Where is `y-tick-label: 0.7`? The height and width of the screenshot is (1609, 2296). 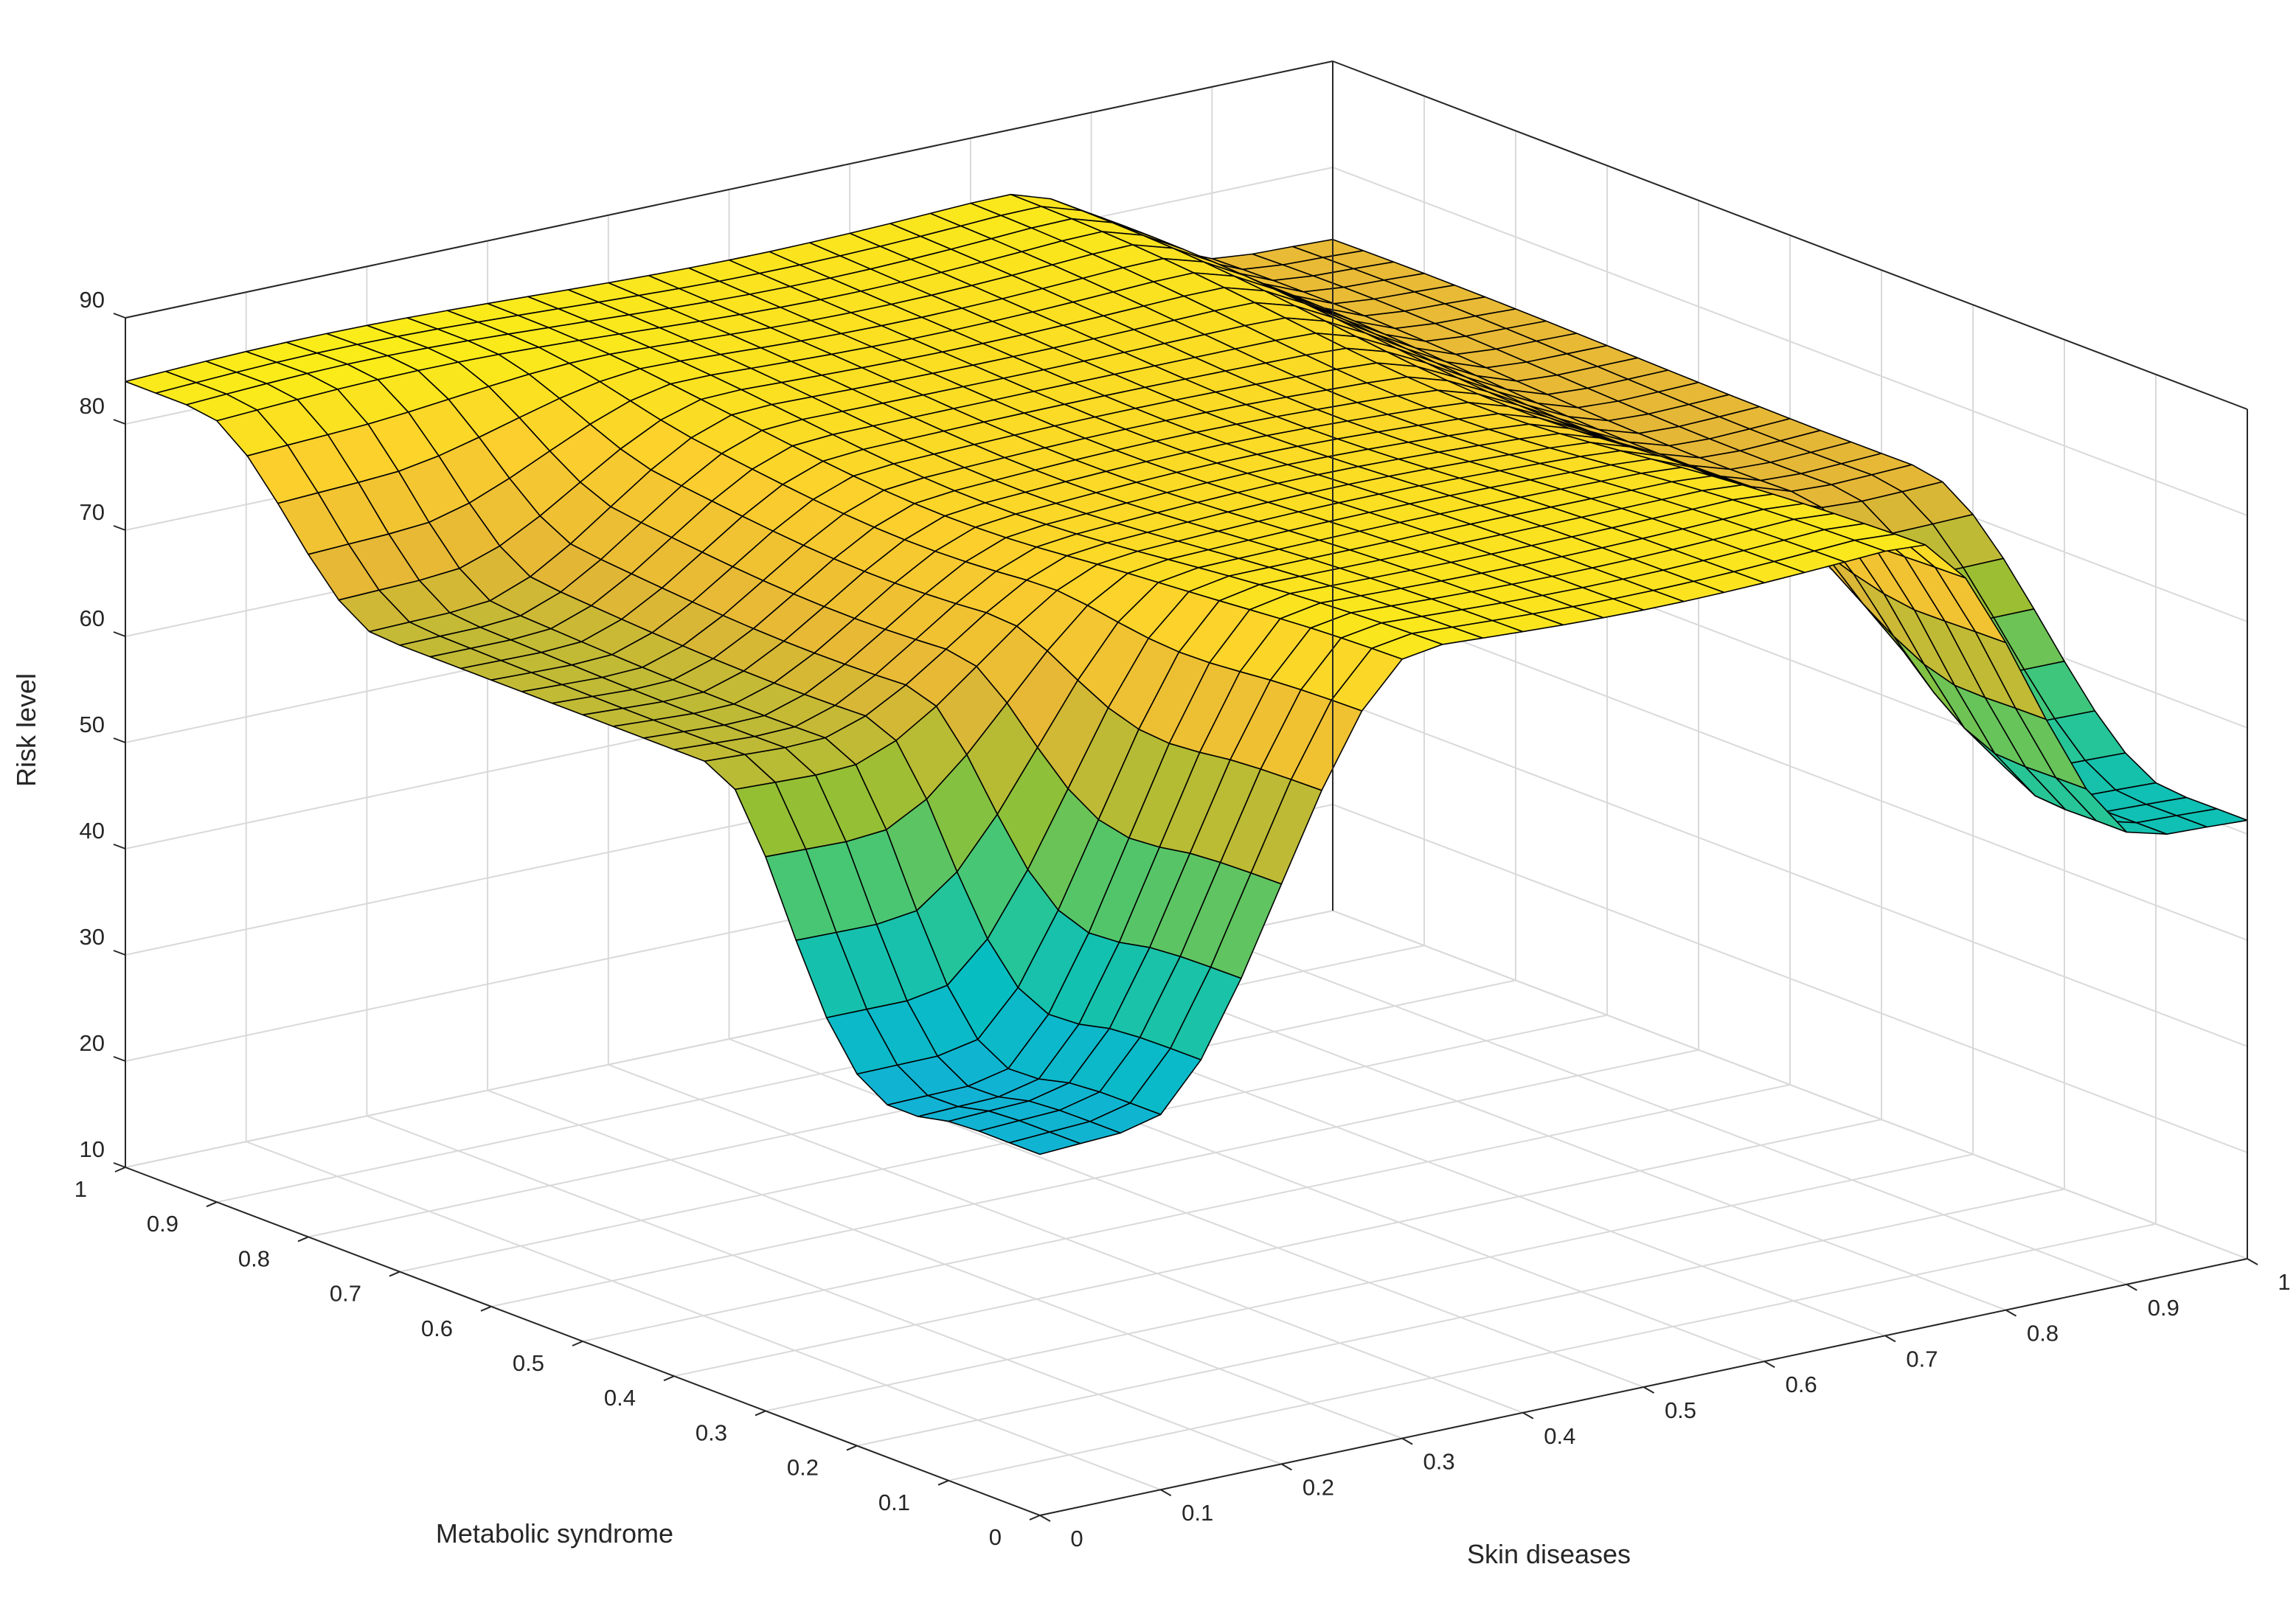 y-tick-label: 0.7 is located at coordinates (345, 1294).